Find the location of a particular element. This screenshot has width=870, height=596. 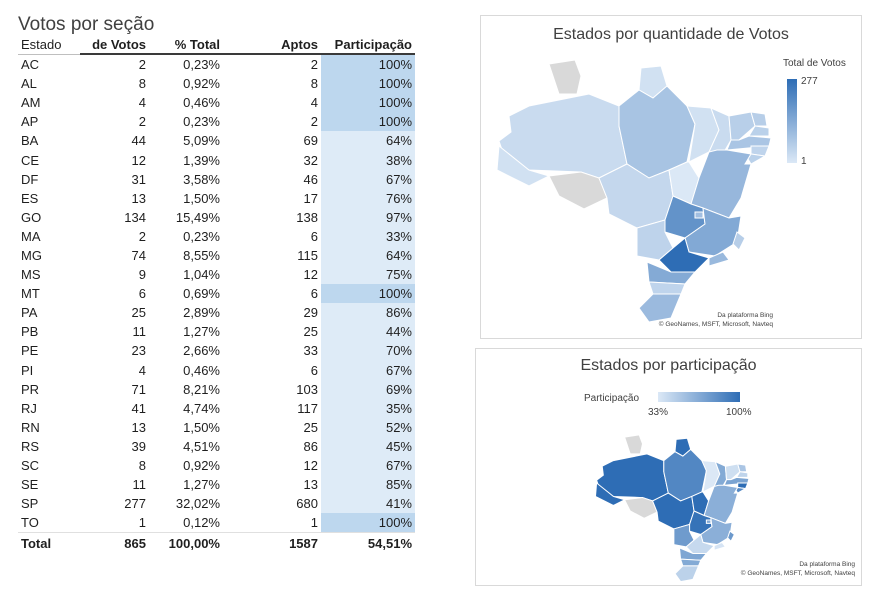

cell-votos: 71 is located at coordinates (138, 389).